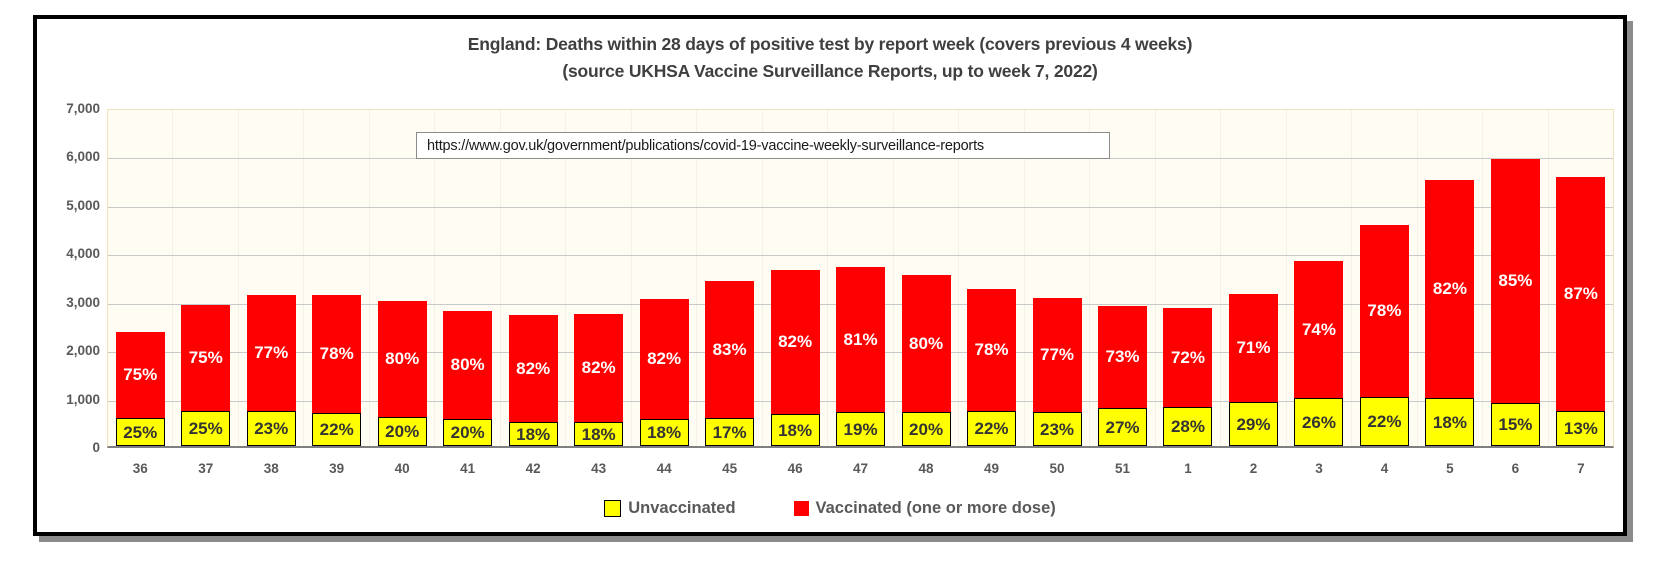  I want to click on bar-segment-unvaccinated: 28%, so click(1188, 426).